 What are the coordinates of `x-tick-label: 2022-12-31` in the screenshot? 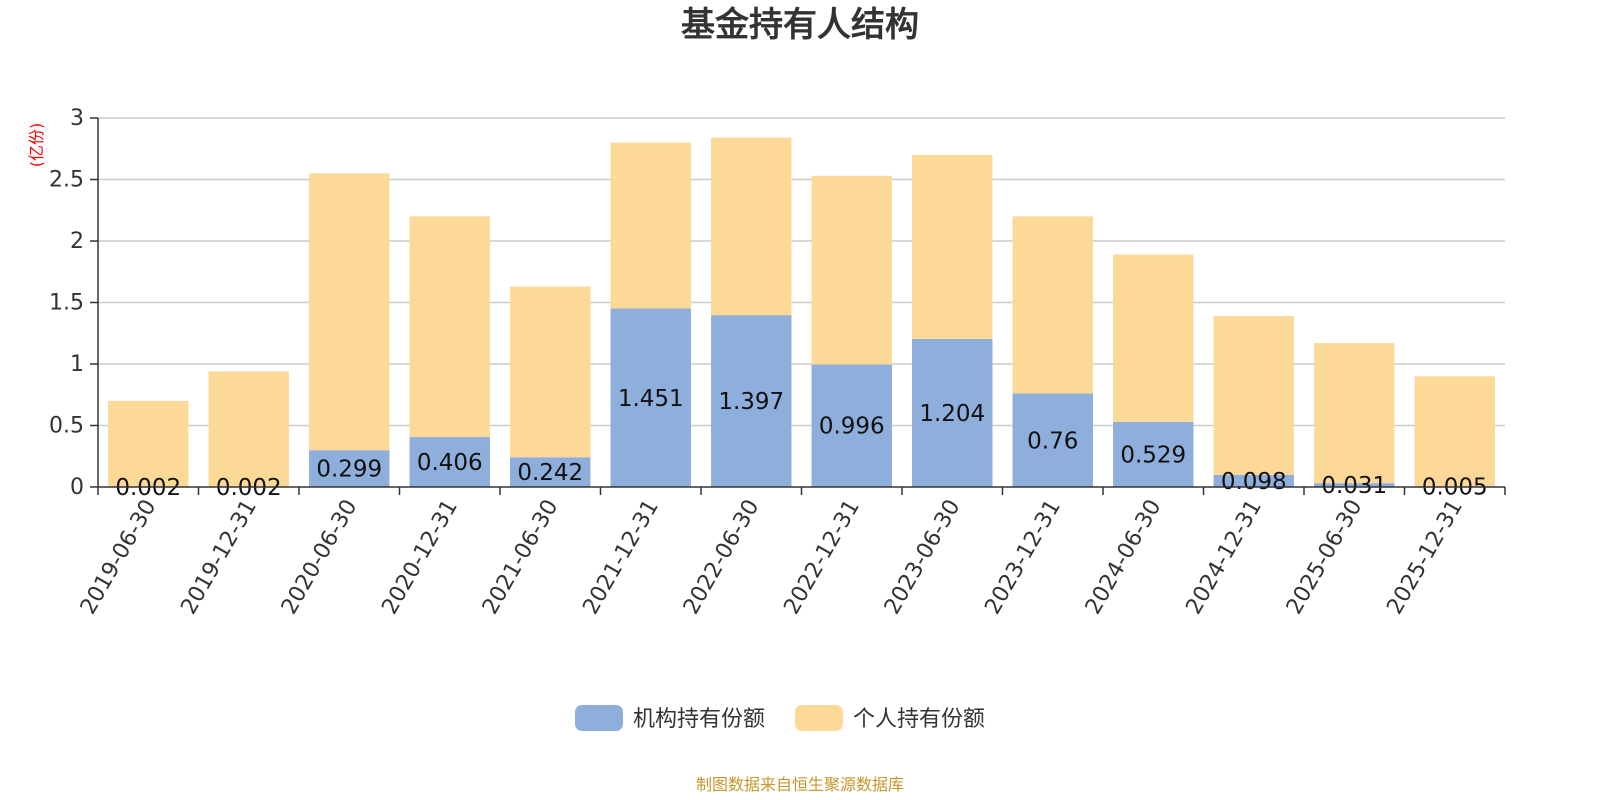 It's located at (822, 557).